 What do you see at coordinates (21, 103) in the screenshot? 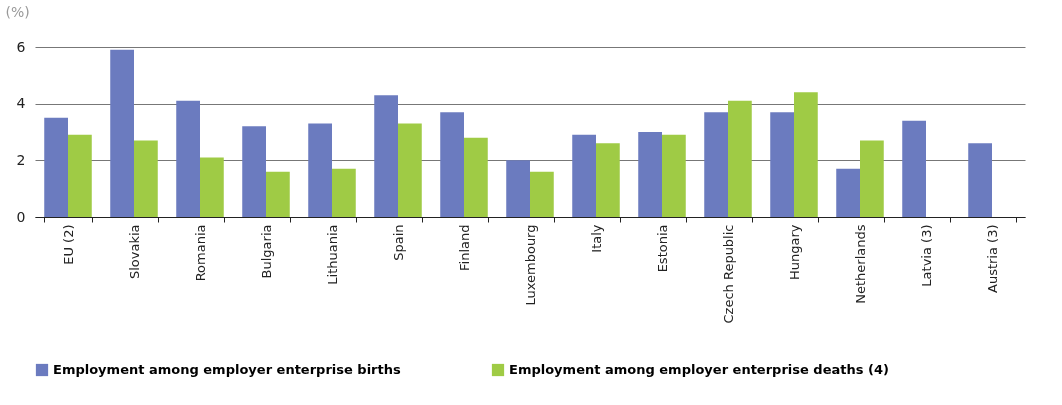
I see `y-tick-label: 4` at bounding box center [21, 103].